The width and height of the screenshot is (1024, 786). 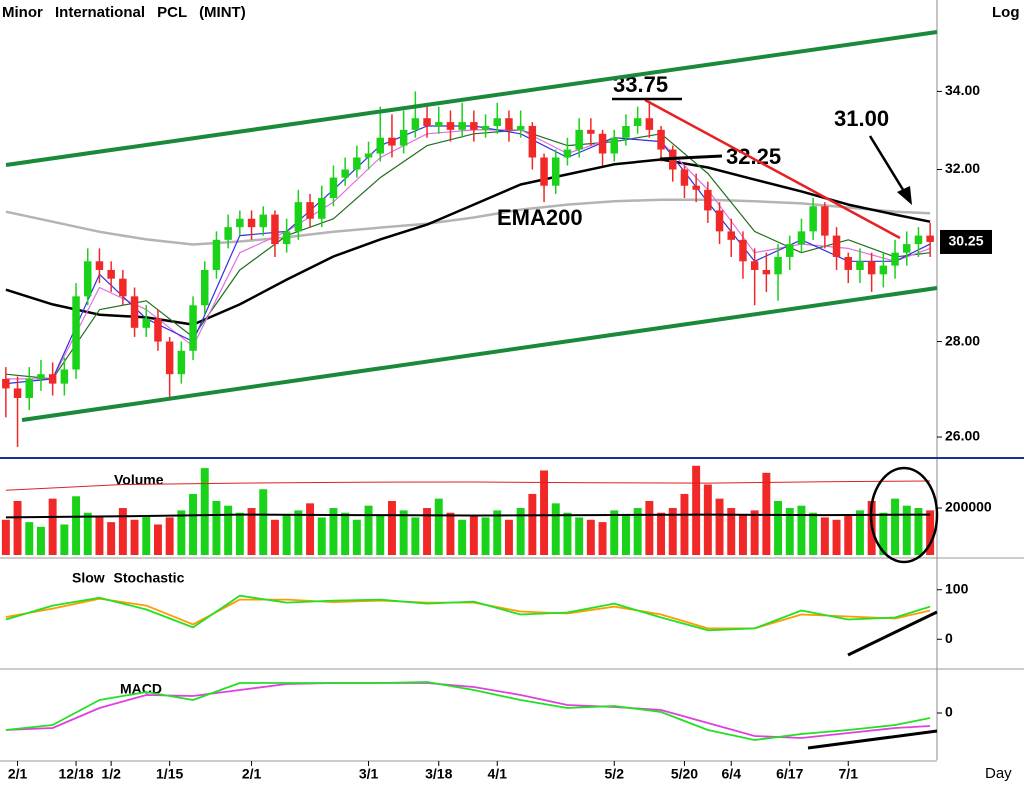 What do you see at coordinates (438, 774) in the screenshot?
I see `x-tick-label: 3/18` at bounding box center [438, 774].